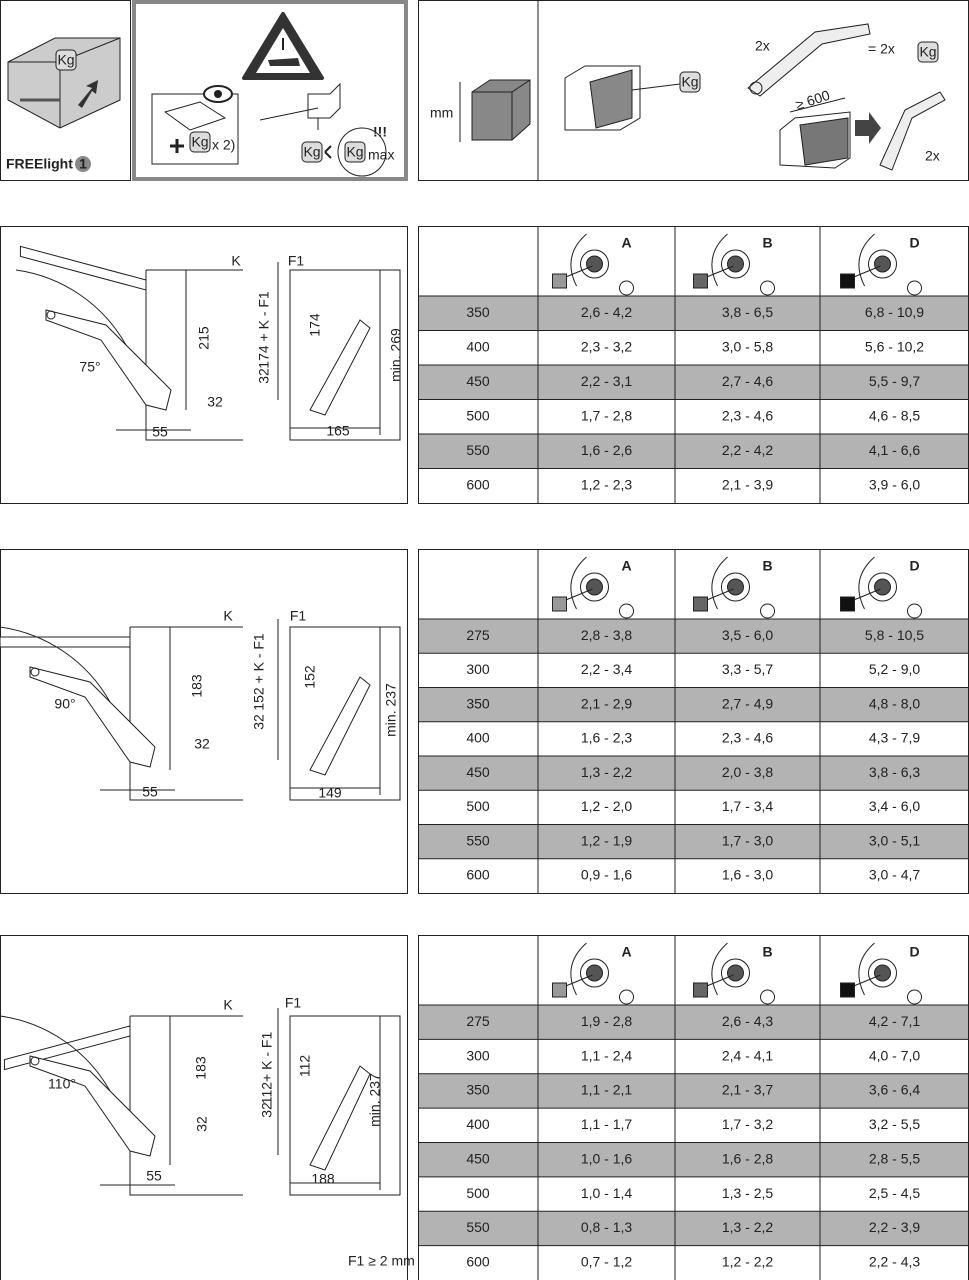  I want to click on label: 3,4 - 6,0, so click(895, 806).